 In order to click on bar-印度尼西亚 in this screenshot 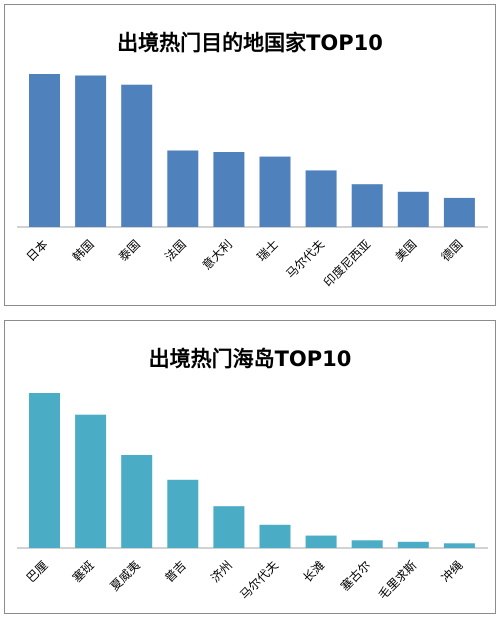, I will do `click(367, 205)`.